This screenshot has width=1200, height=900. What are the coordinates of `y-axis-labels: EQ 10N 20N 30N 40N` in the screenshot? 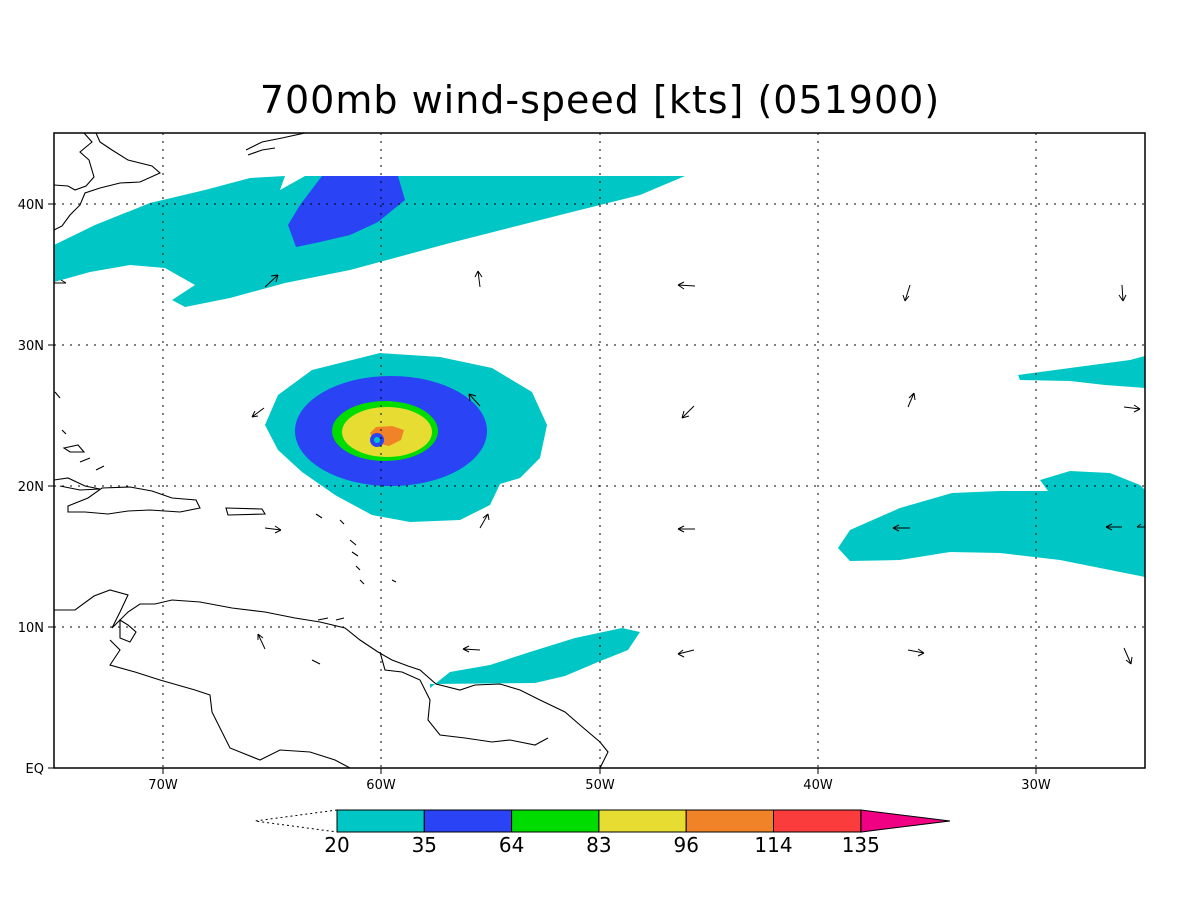 It's located at (31, 487).